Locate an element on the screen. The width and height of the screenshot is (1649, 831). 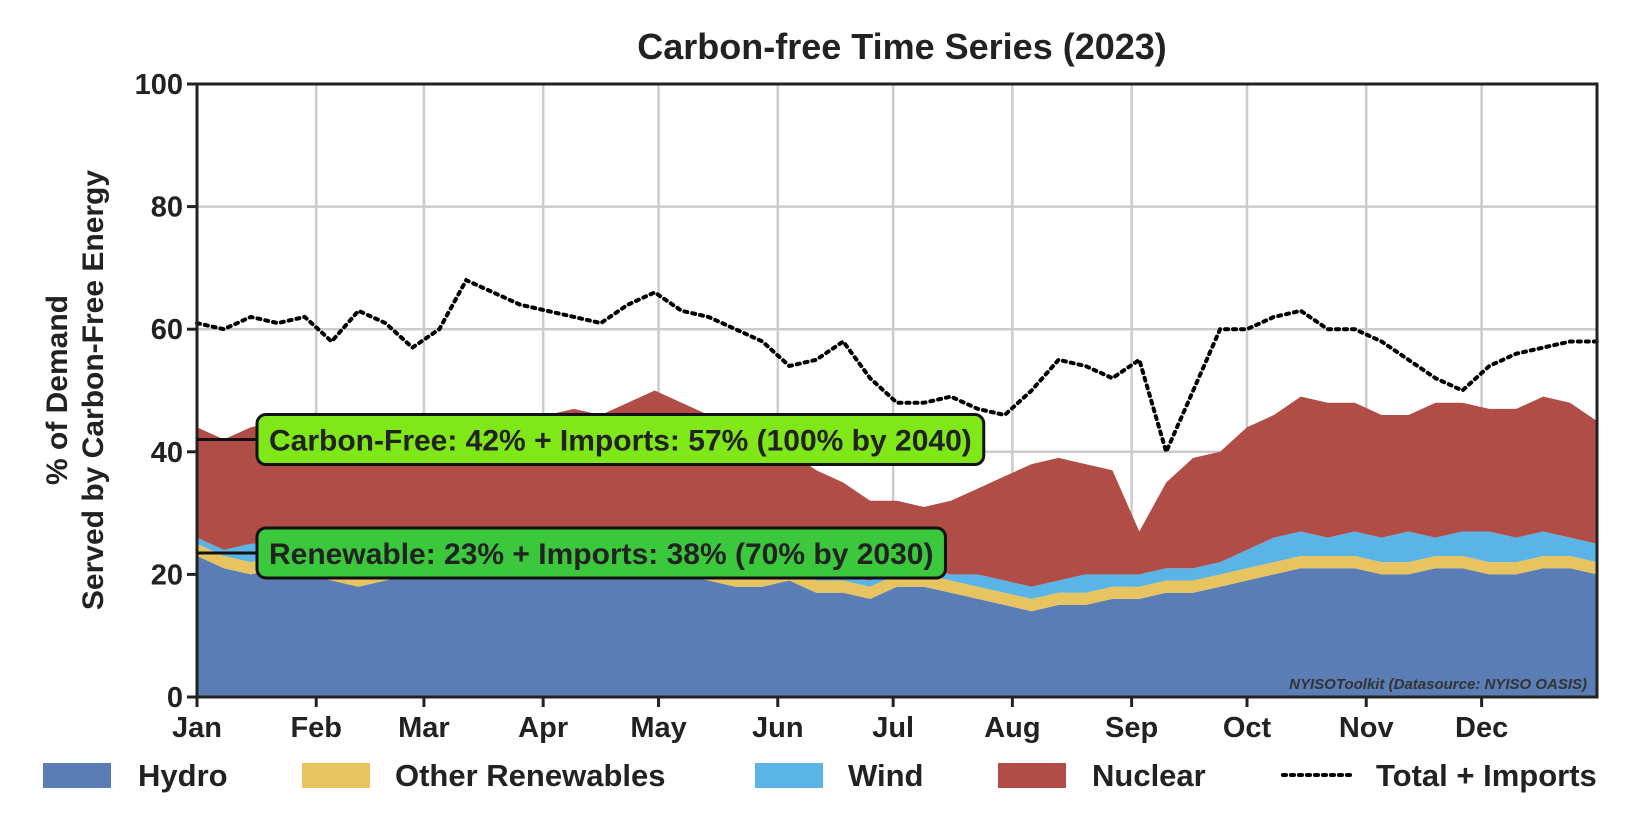
chart-title: Carbon-free Time Series (2023) is located at coordinates (902, 46).